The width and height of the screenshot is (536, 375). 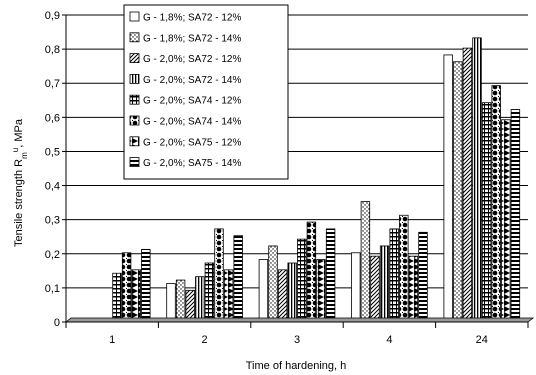 What do you see at coordinates (192, 142) in the screenshot?
I see `legend-label: G - 2,0%; SA75 - 12%` at bounding box center [192, 142].